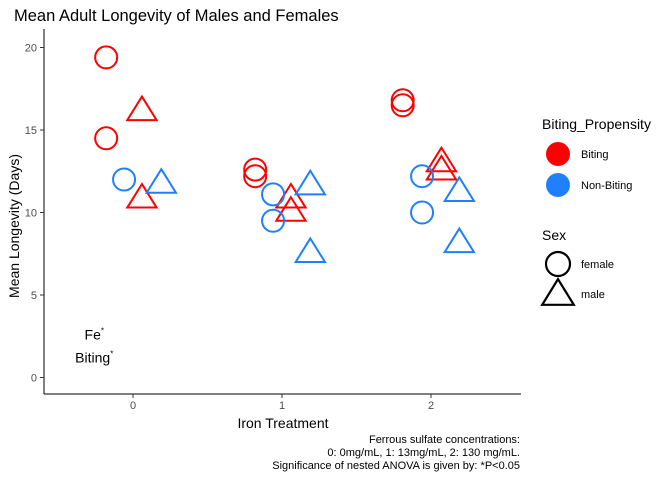  Describe the element at coordinates (595, 155) in the screenshot. I see `legend-label-biting: Biting` at that location.